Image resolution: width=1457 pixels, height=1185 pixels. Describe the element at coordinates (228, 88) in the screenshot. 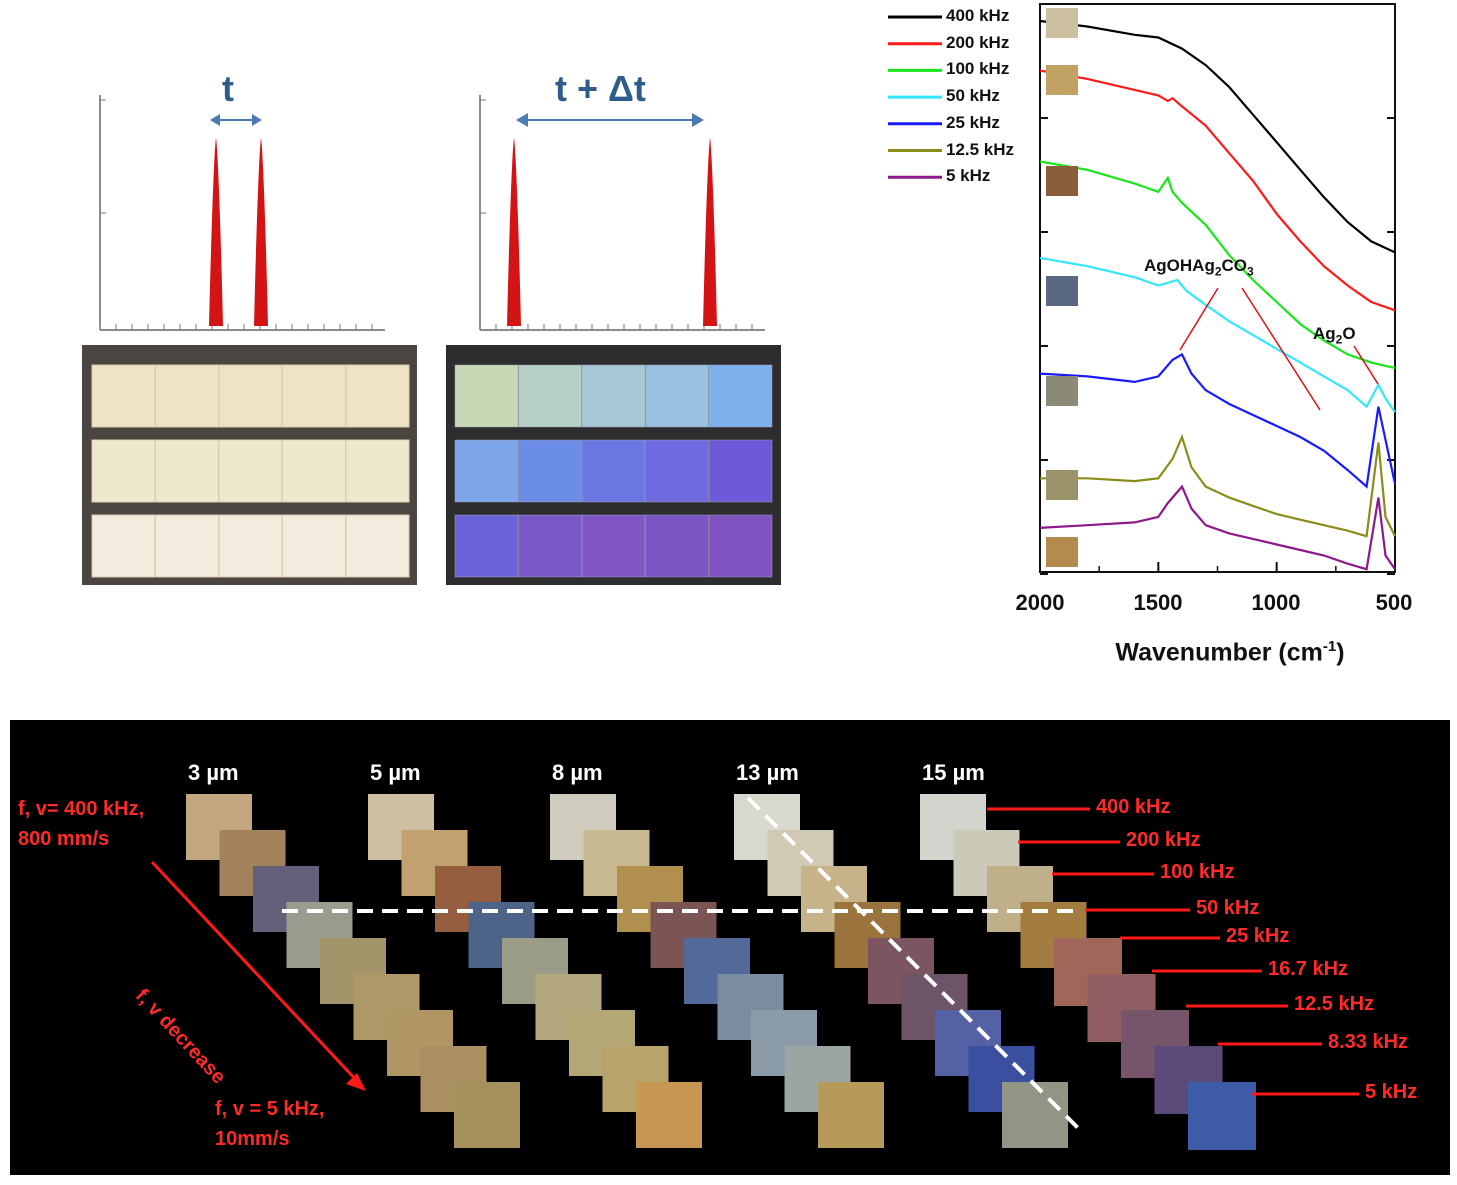

I see `t-label: t` at that location.